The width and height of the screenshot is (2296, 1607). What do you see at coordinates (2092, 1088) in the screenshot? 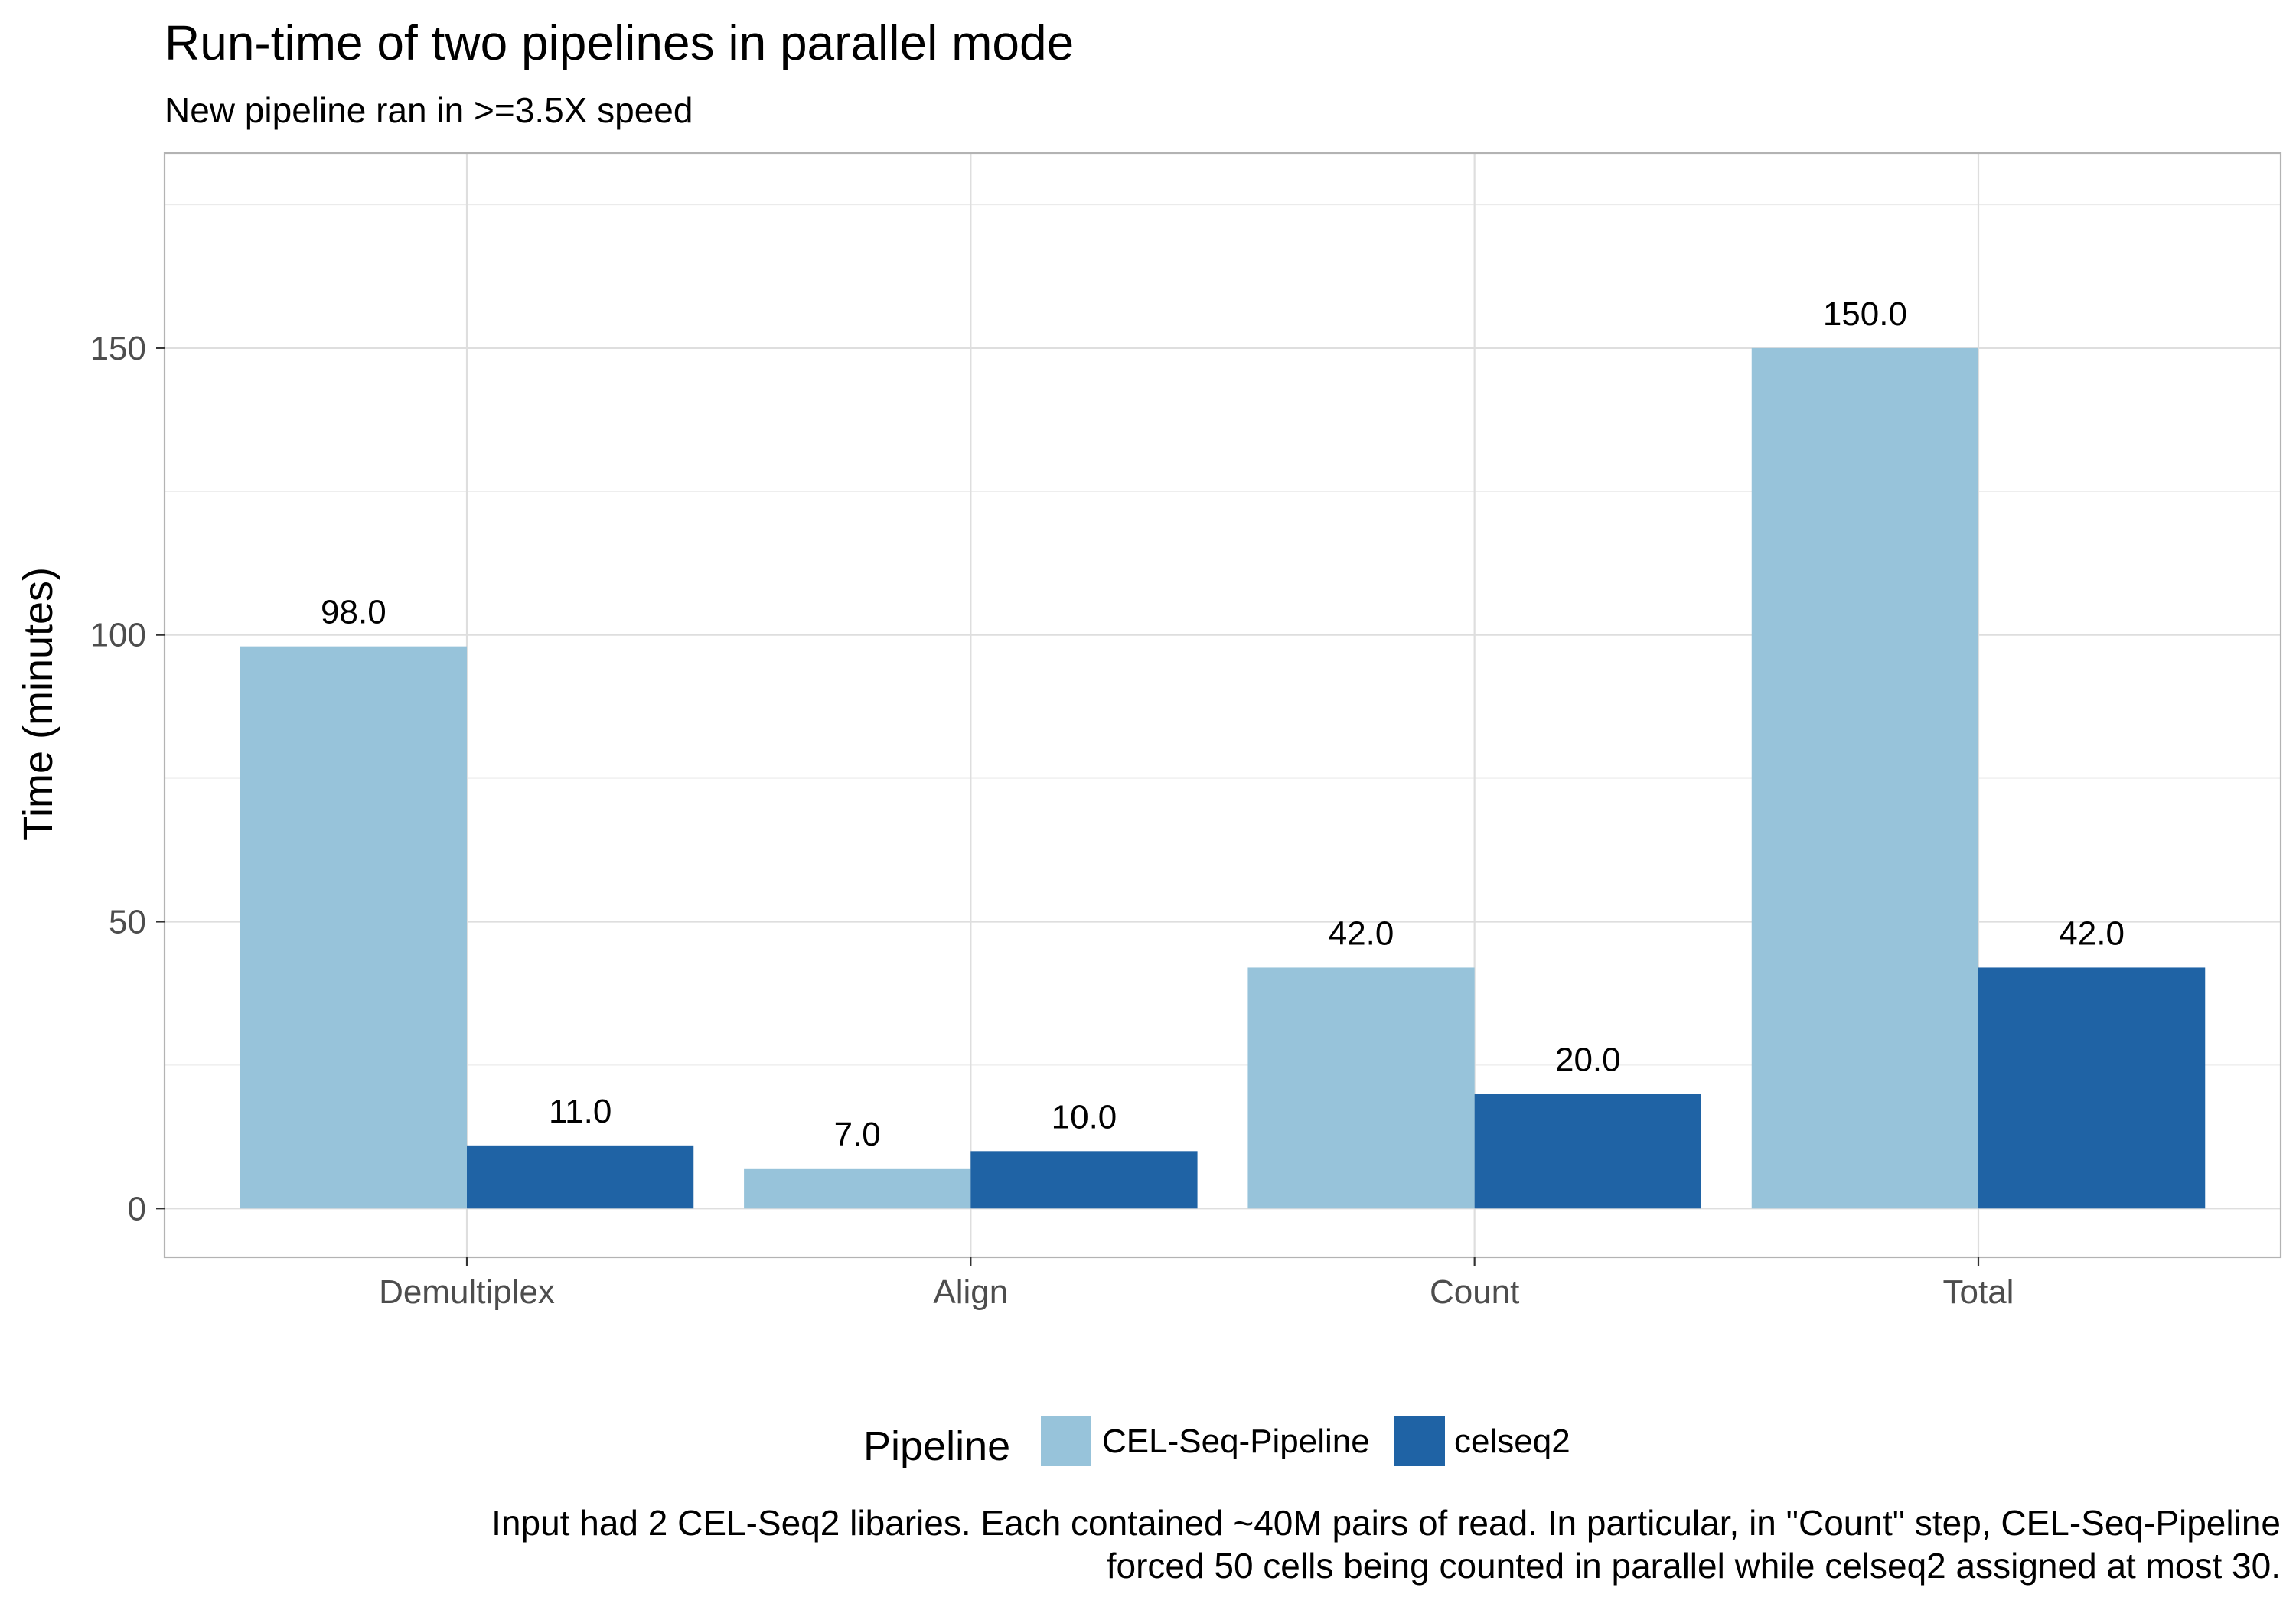
I see `bar-celseq2-total` at bounding box center [2092, 1088].